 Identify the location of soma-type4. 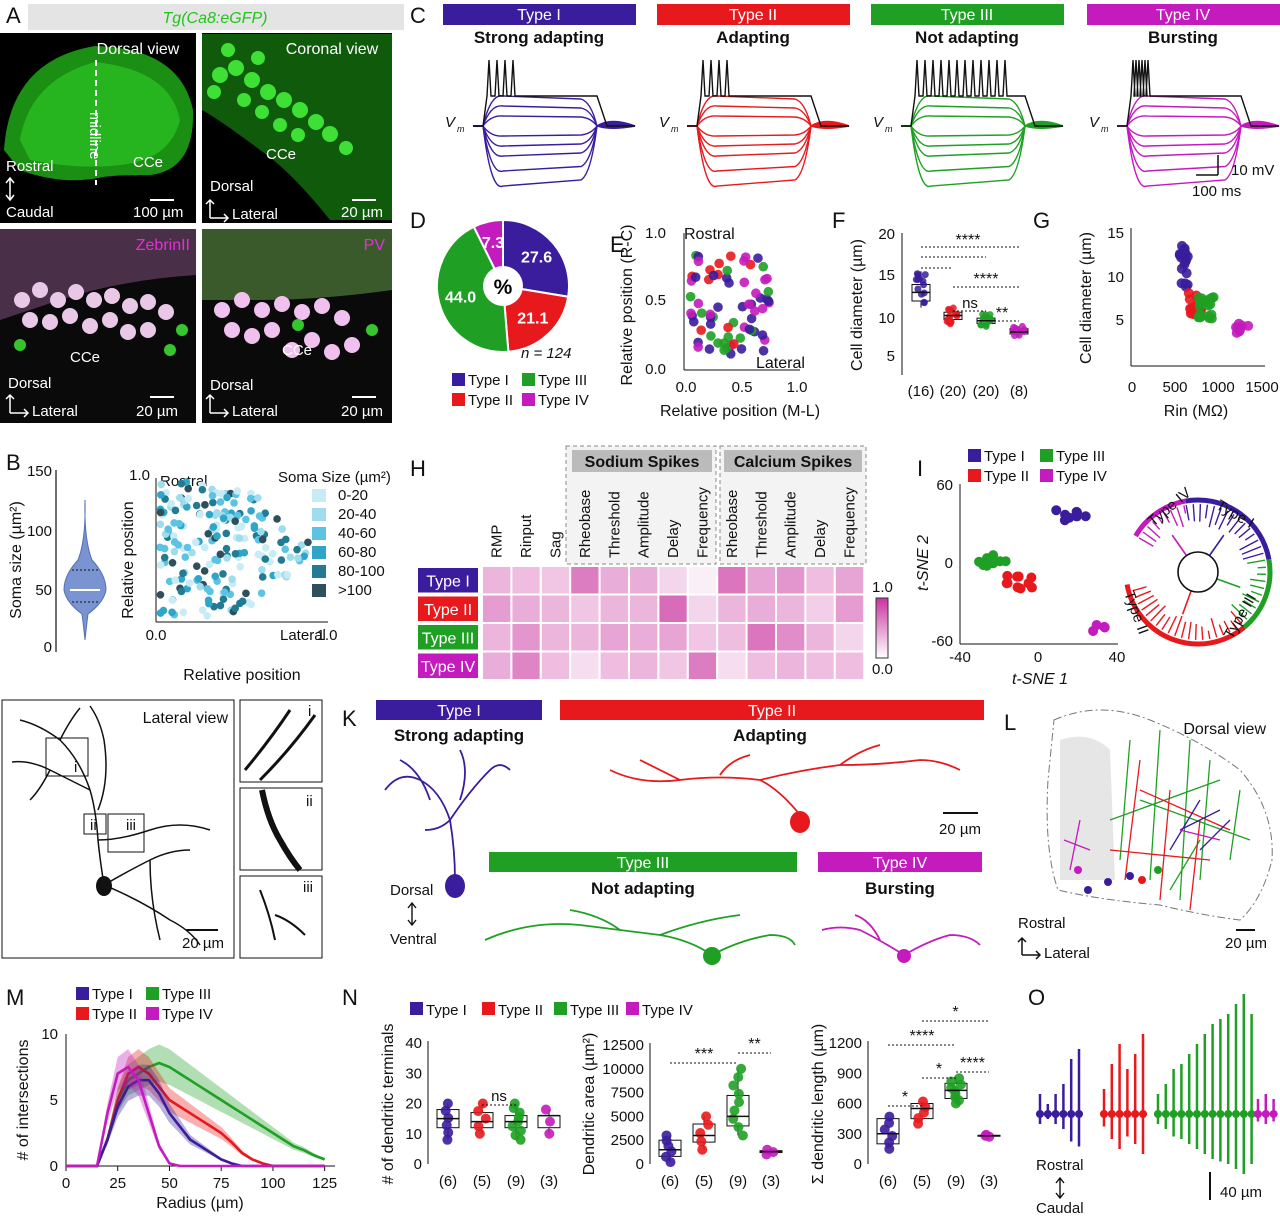
(904, 956).